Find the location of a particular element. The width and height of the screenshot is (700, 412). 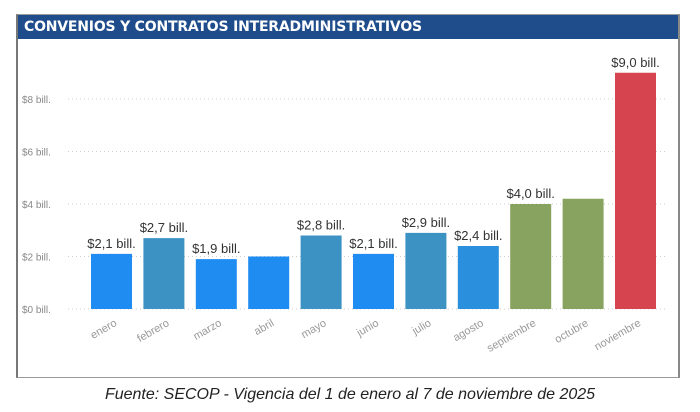

bar-julio is located at coordinates (426, 270).